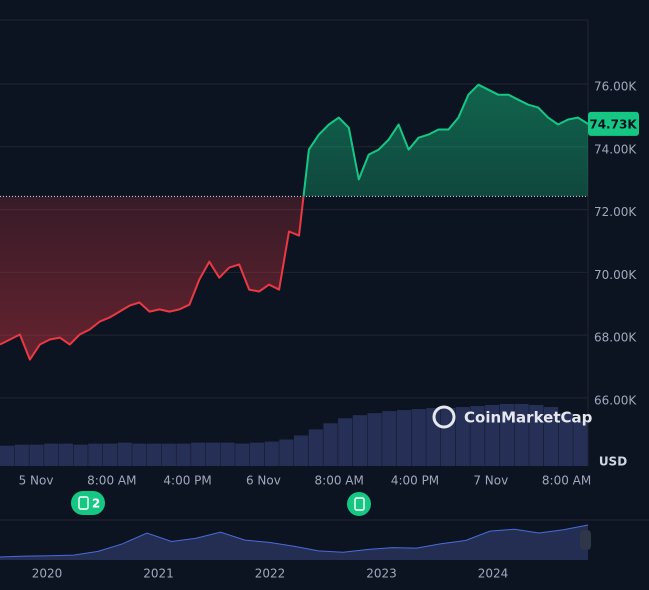  Describe the element at coordinates (585, 540) in the screenshot. I see `navigator-handle` at that location.